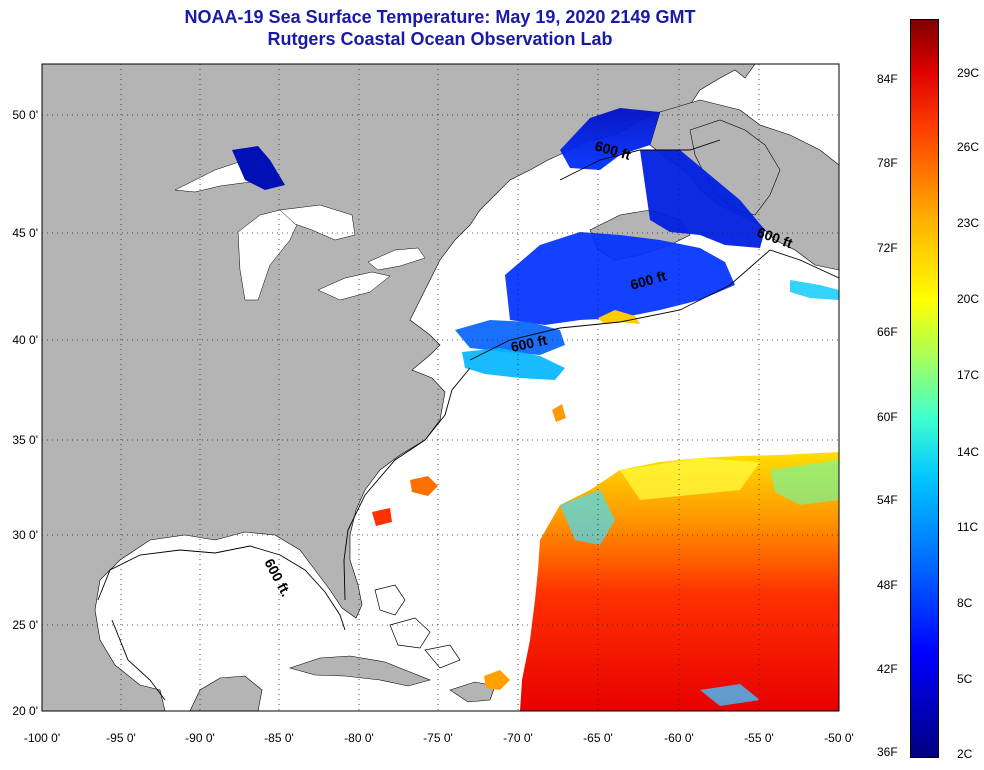 The height and width of the screenshot is (770, 984). What do you see at coordinates (887, 79) in the screenshot?
I see `colorbar-fahrenheit-label: 84F` at bounding box center [887, 79].